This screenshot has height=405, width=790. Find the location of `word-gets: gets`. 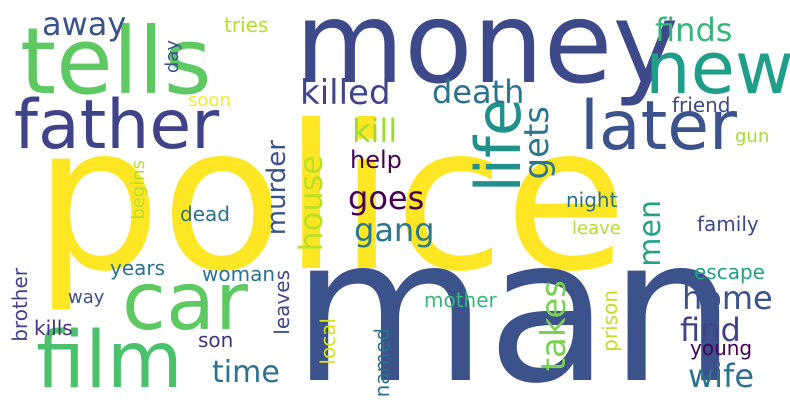

word-gets: gets is located at coordinates (537, 143).